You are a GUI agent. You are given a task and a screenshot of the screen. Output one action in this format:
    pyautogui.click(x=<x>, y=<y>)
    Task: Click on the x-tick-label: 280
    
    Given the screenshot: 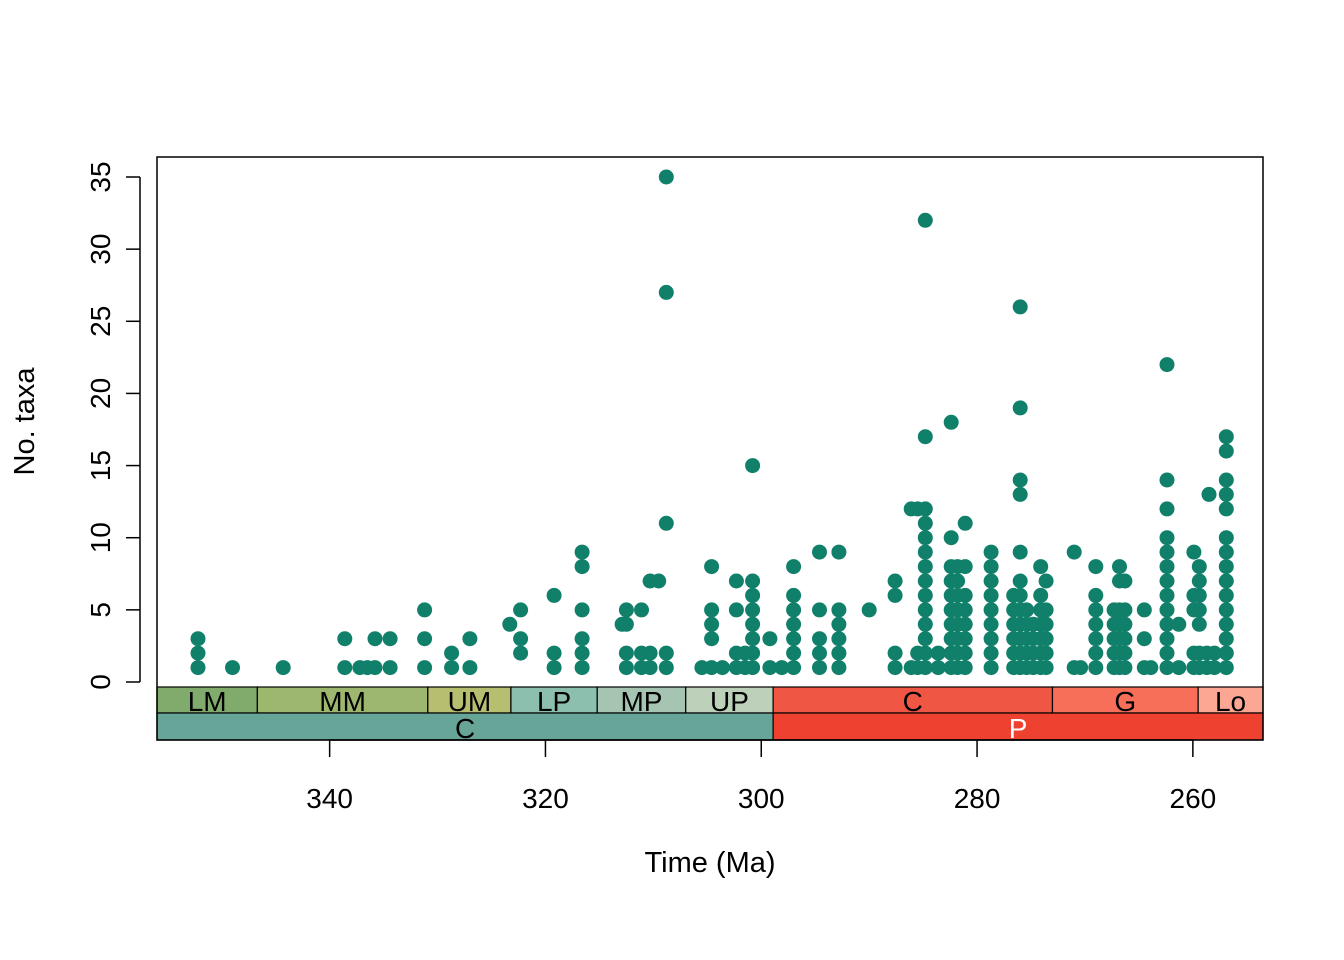 What is the action you would take?
    pyautogui.click(x=977, y=798)
    